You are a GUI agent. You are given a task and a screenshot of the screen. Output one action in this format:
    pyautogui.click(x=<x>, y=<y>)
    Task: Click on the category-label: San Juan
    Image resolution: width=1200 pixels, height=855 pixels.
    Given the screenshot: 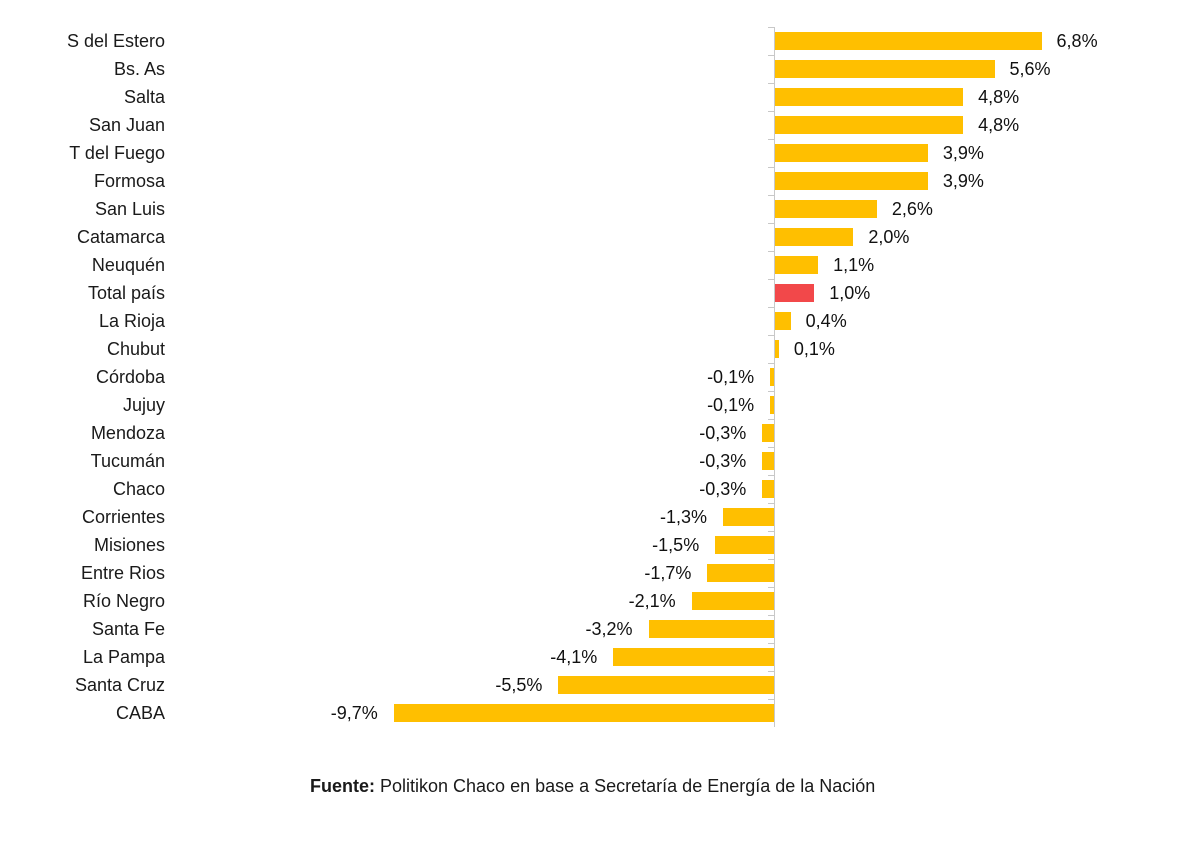 What is the action you would take?
    pyautogui.click(x=126, y=125)
    